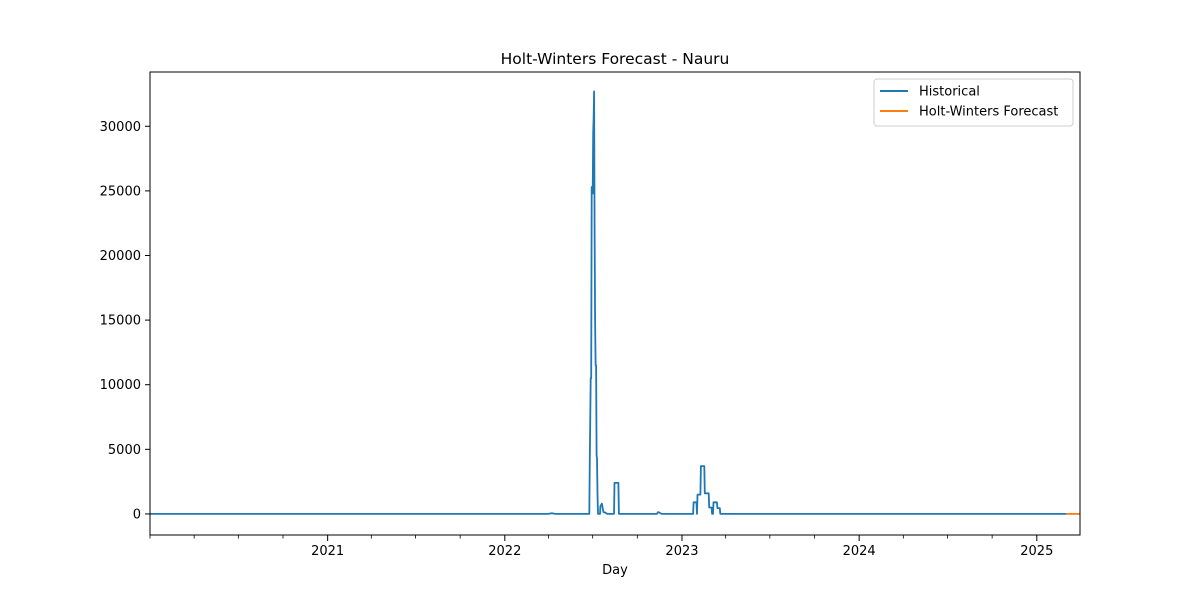 The height and width of the screenshot is (600, 1200). I want to click on y-tick-label: 20000, so click(120, 256).